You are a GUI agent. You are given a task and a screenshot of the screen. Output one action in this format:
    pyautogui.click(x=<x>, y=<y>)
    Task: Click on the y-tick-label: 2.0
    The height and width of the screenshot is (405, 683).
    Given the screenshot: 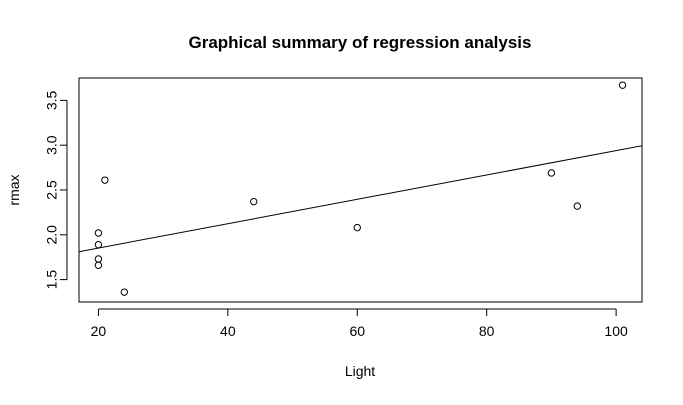 What is the action you would take?
    pyautogui.click(x=52, y=235)
    